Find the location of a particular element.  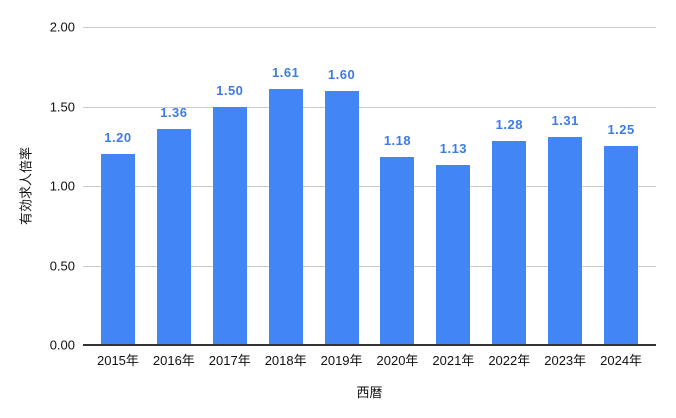

data-label: 1.20 is located at coordinates (118, 138).